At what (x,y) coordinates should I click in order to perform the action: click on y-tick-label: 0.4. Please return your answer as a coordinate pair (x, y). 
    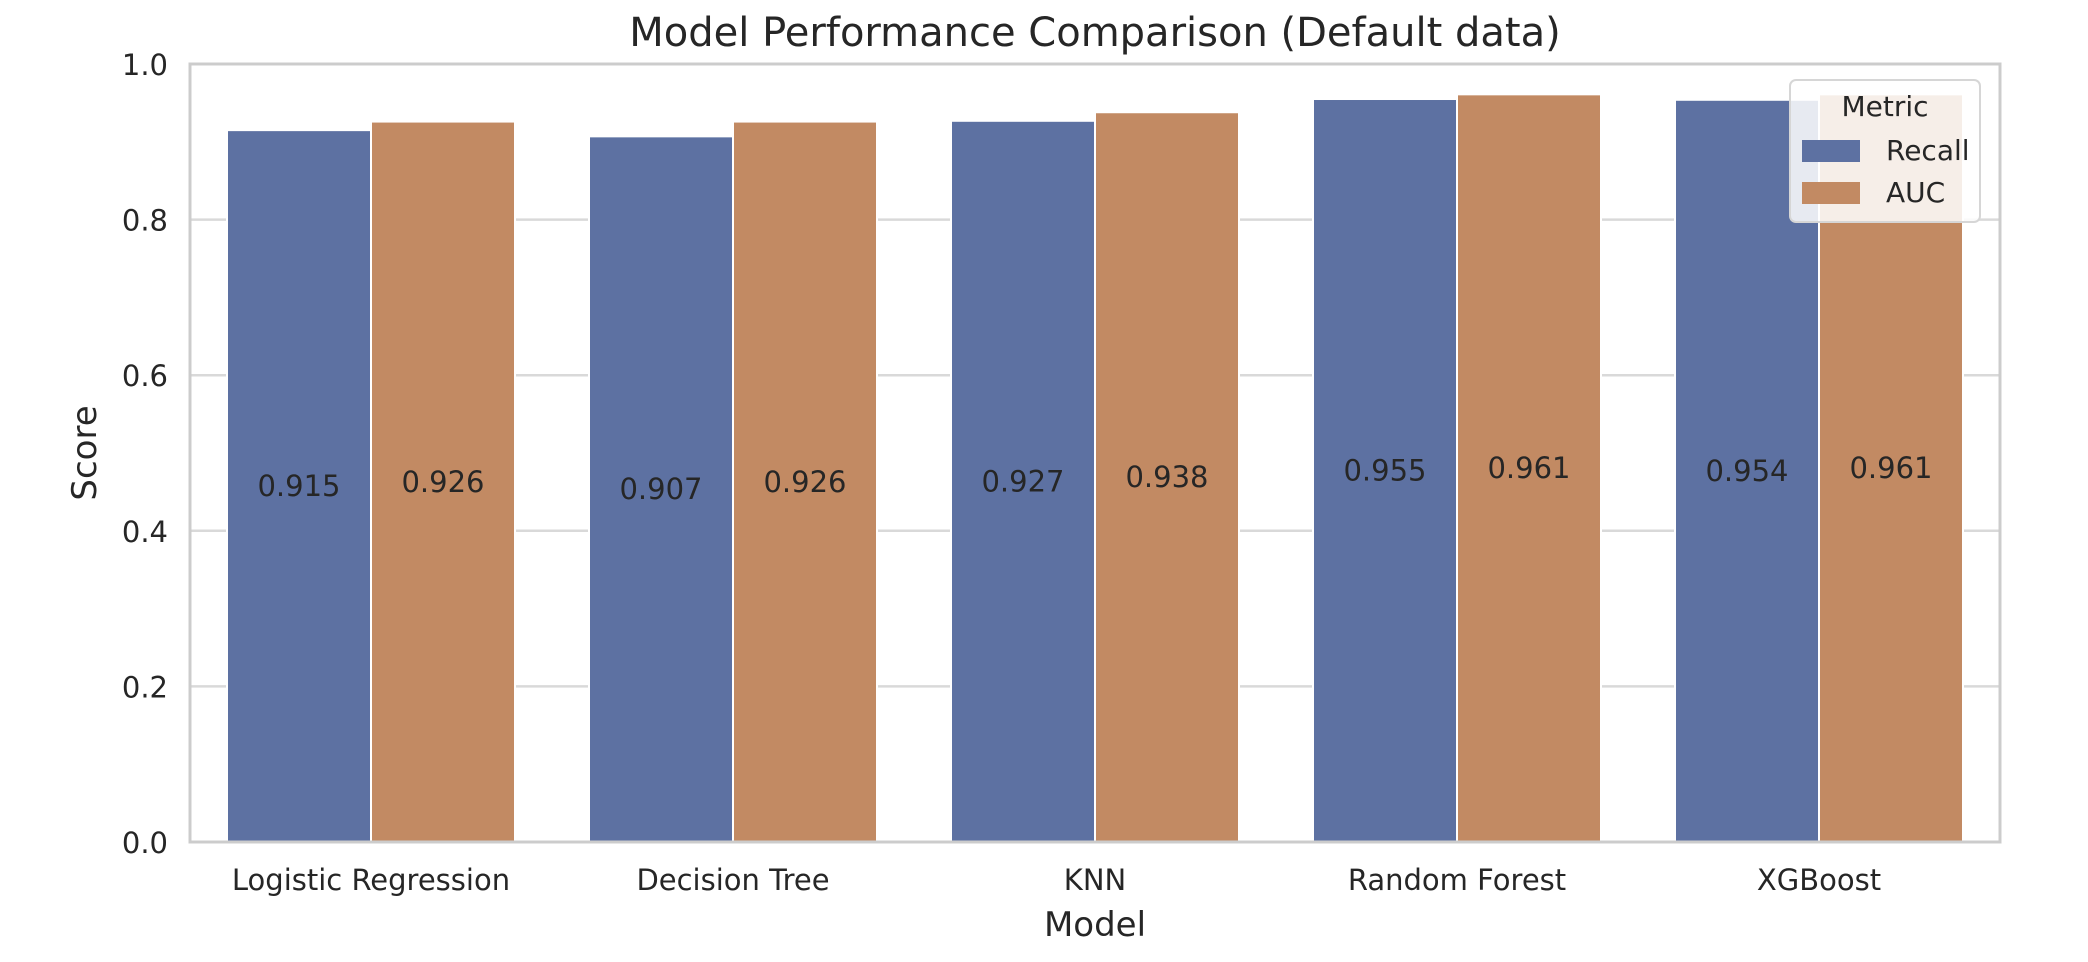
    Looking at the image, I should click on (145, 532).